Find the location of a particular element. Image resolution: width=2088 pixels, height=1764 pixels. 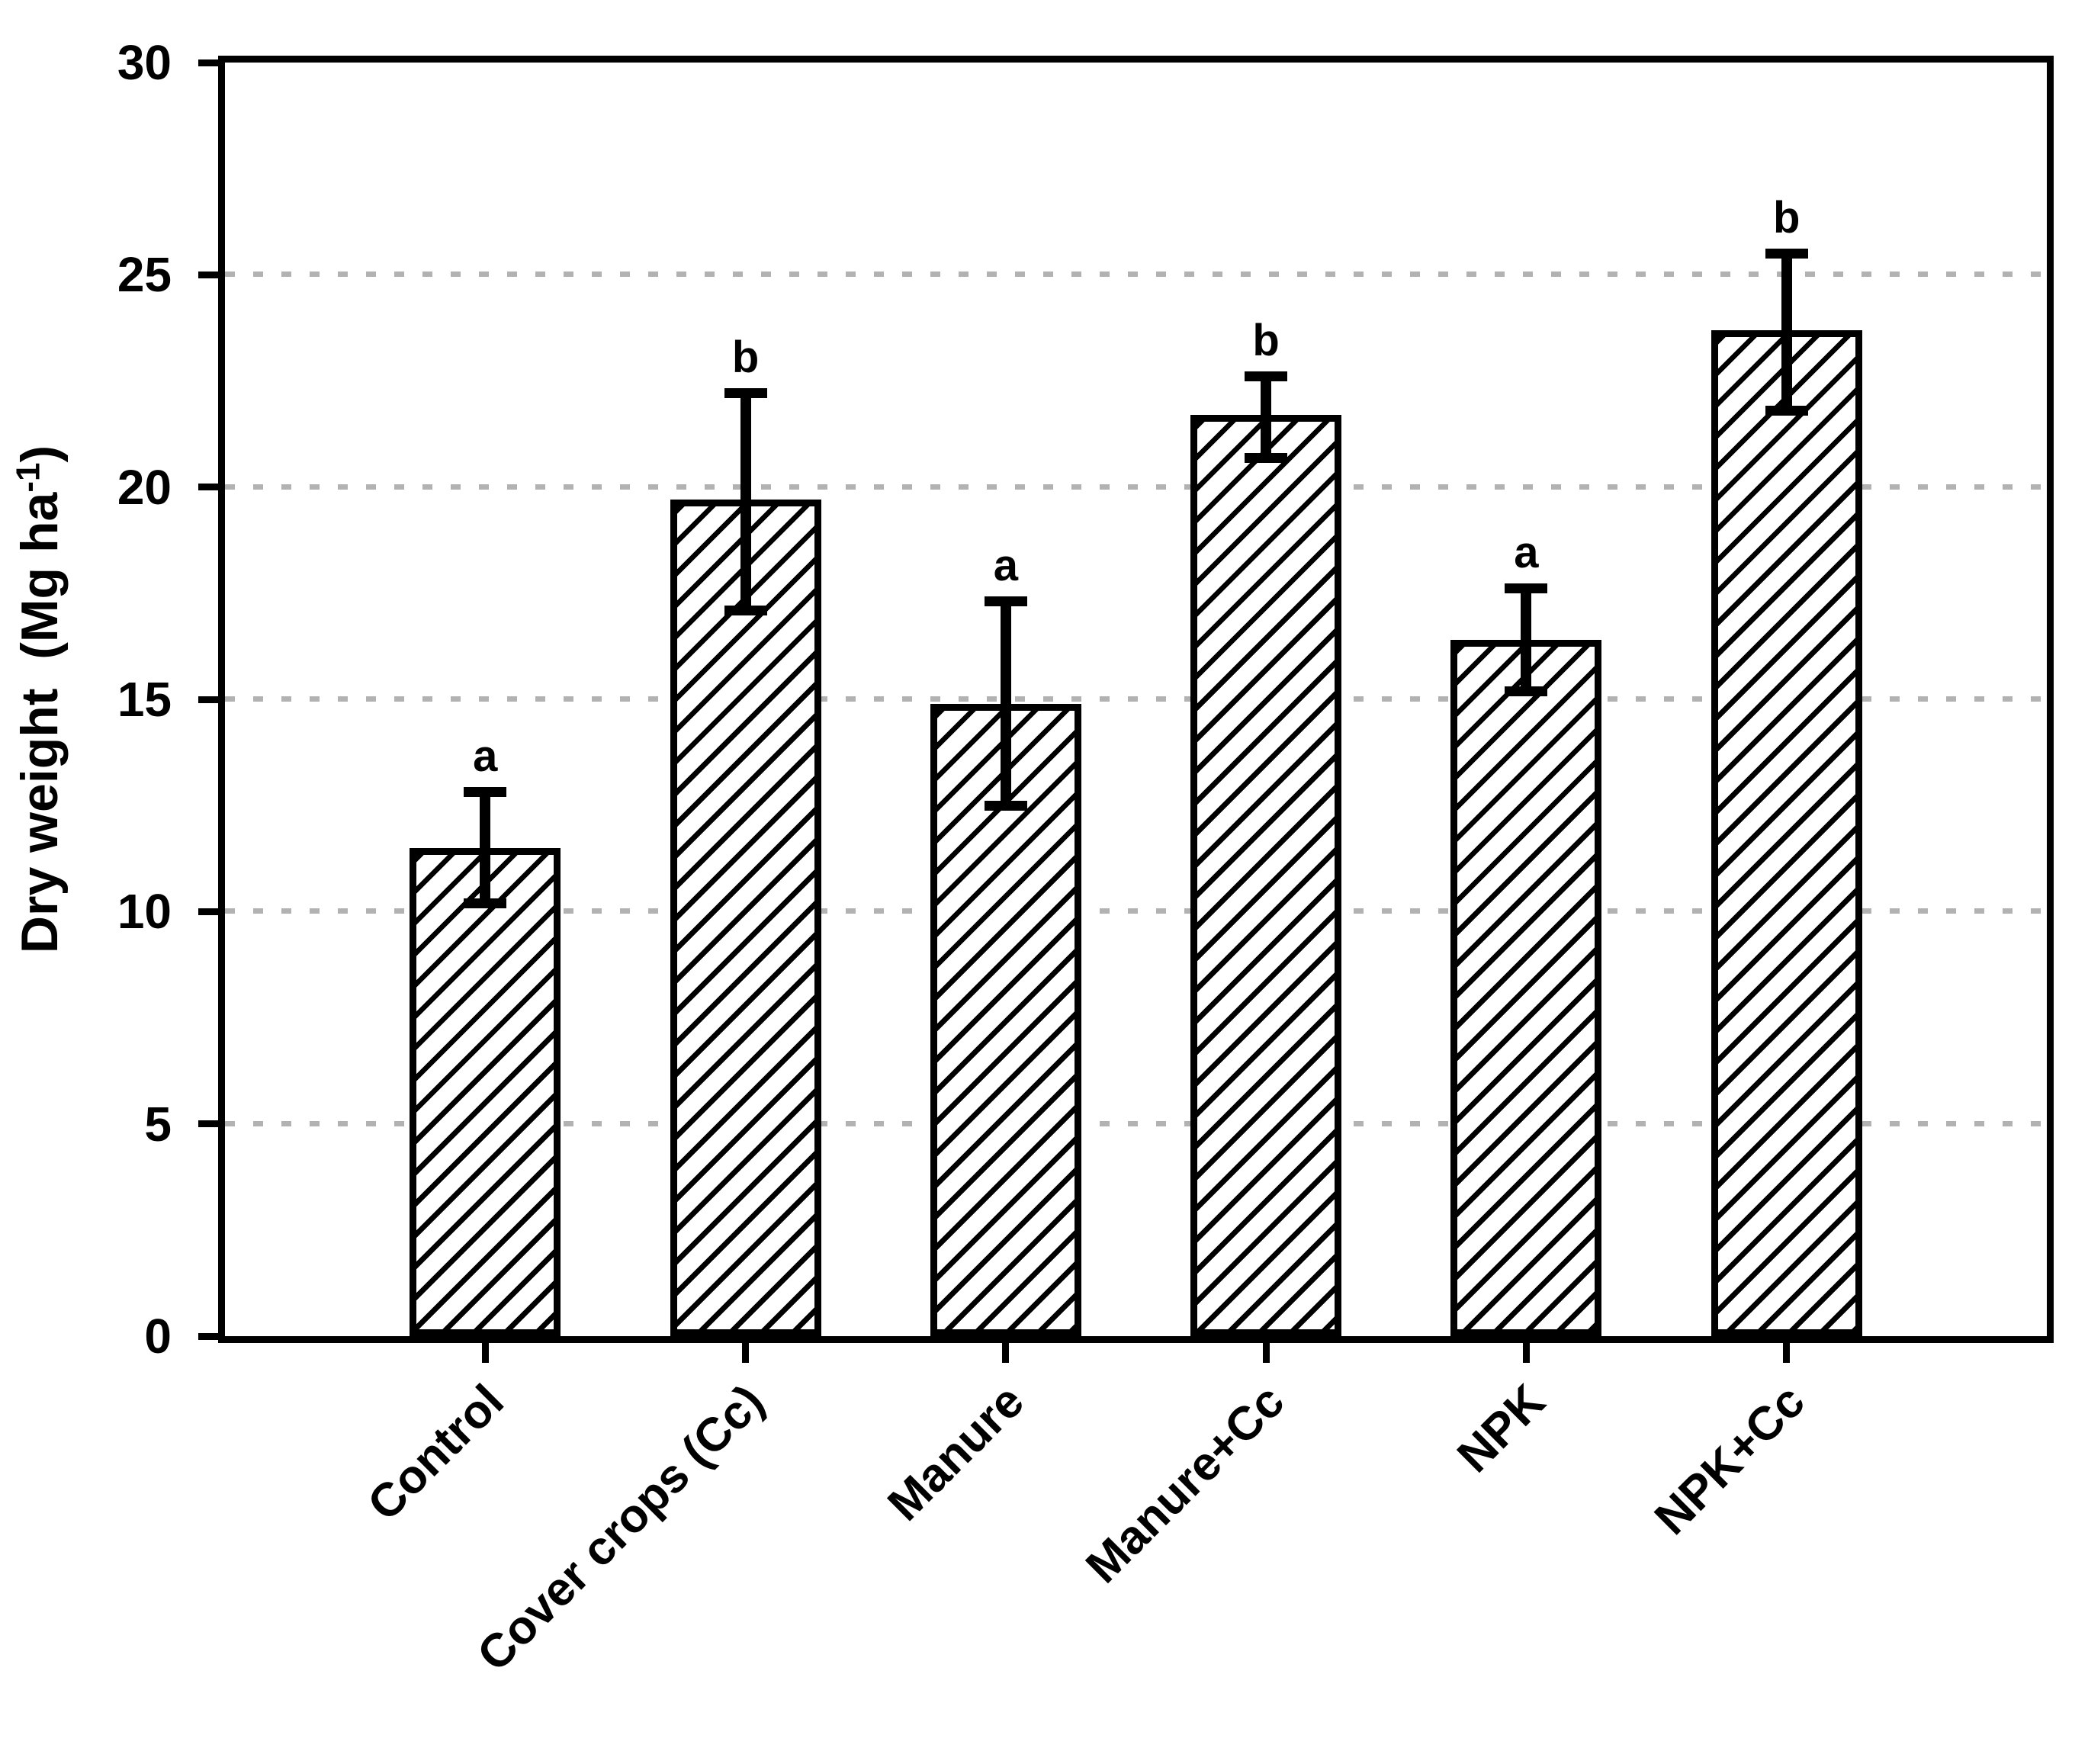

bar-manure-cc is located at coordinates (1266, 875).